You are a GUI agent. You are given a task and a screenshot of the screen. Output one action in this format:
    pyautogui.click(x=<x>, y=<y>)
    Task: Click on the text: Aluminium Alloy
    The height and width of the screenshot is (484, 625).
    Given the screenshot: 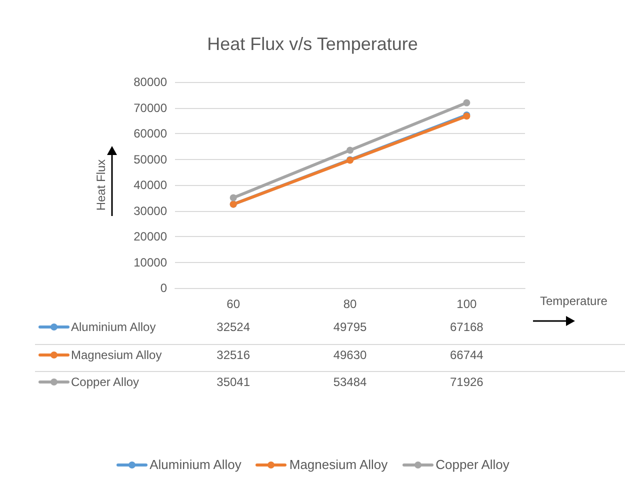 What is the action you would take?
    pyautogui.click(x=196, y=464)
    